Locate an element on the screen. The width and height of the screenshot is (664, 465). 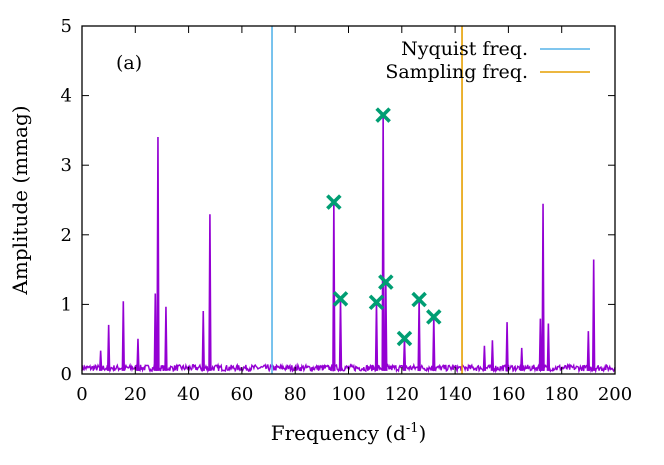
spectrum-noise is located at coordinates (348, 368).